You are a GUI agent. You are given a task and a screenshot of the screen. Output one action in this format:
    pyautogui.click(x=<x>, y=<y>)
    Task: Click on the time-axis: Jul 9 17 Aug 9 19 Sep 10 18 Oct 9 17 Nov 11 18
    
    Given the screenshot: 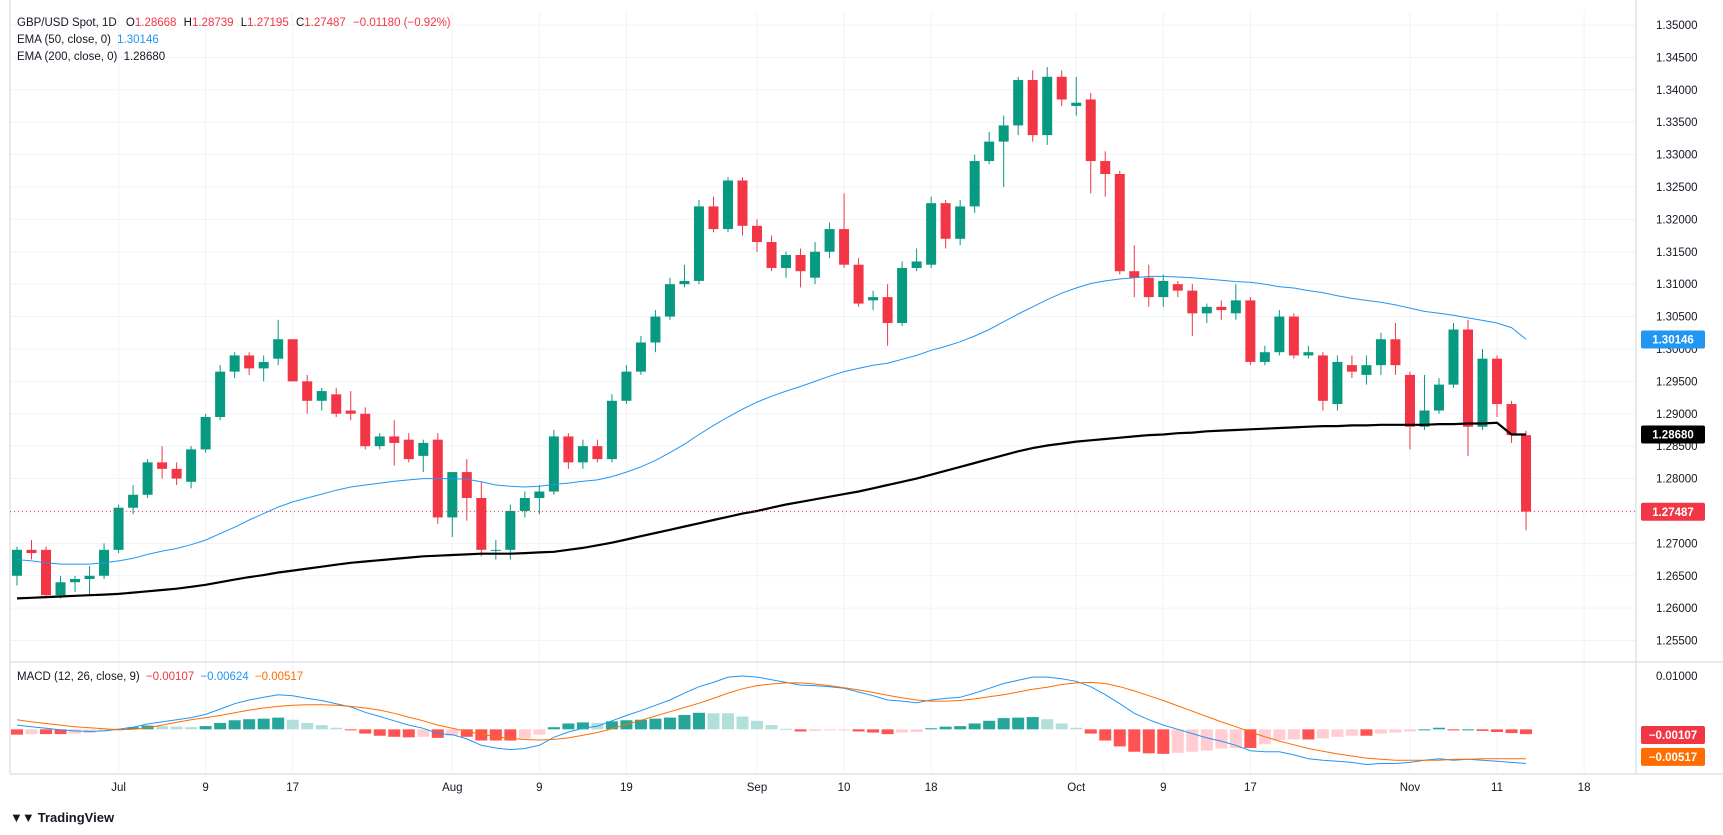 What is the action you would take?
    pyautogui.click(x=850, y=788)
    